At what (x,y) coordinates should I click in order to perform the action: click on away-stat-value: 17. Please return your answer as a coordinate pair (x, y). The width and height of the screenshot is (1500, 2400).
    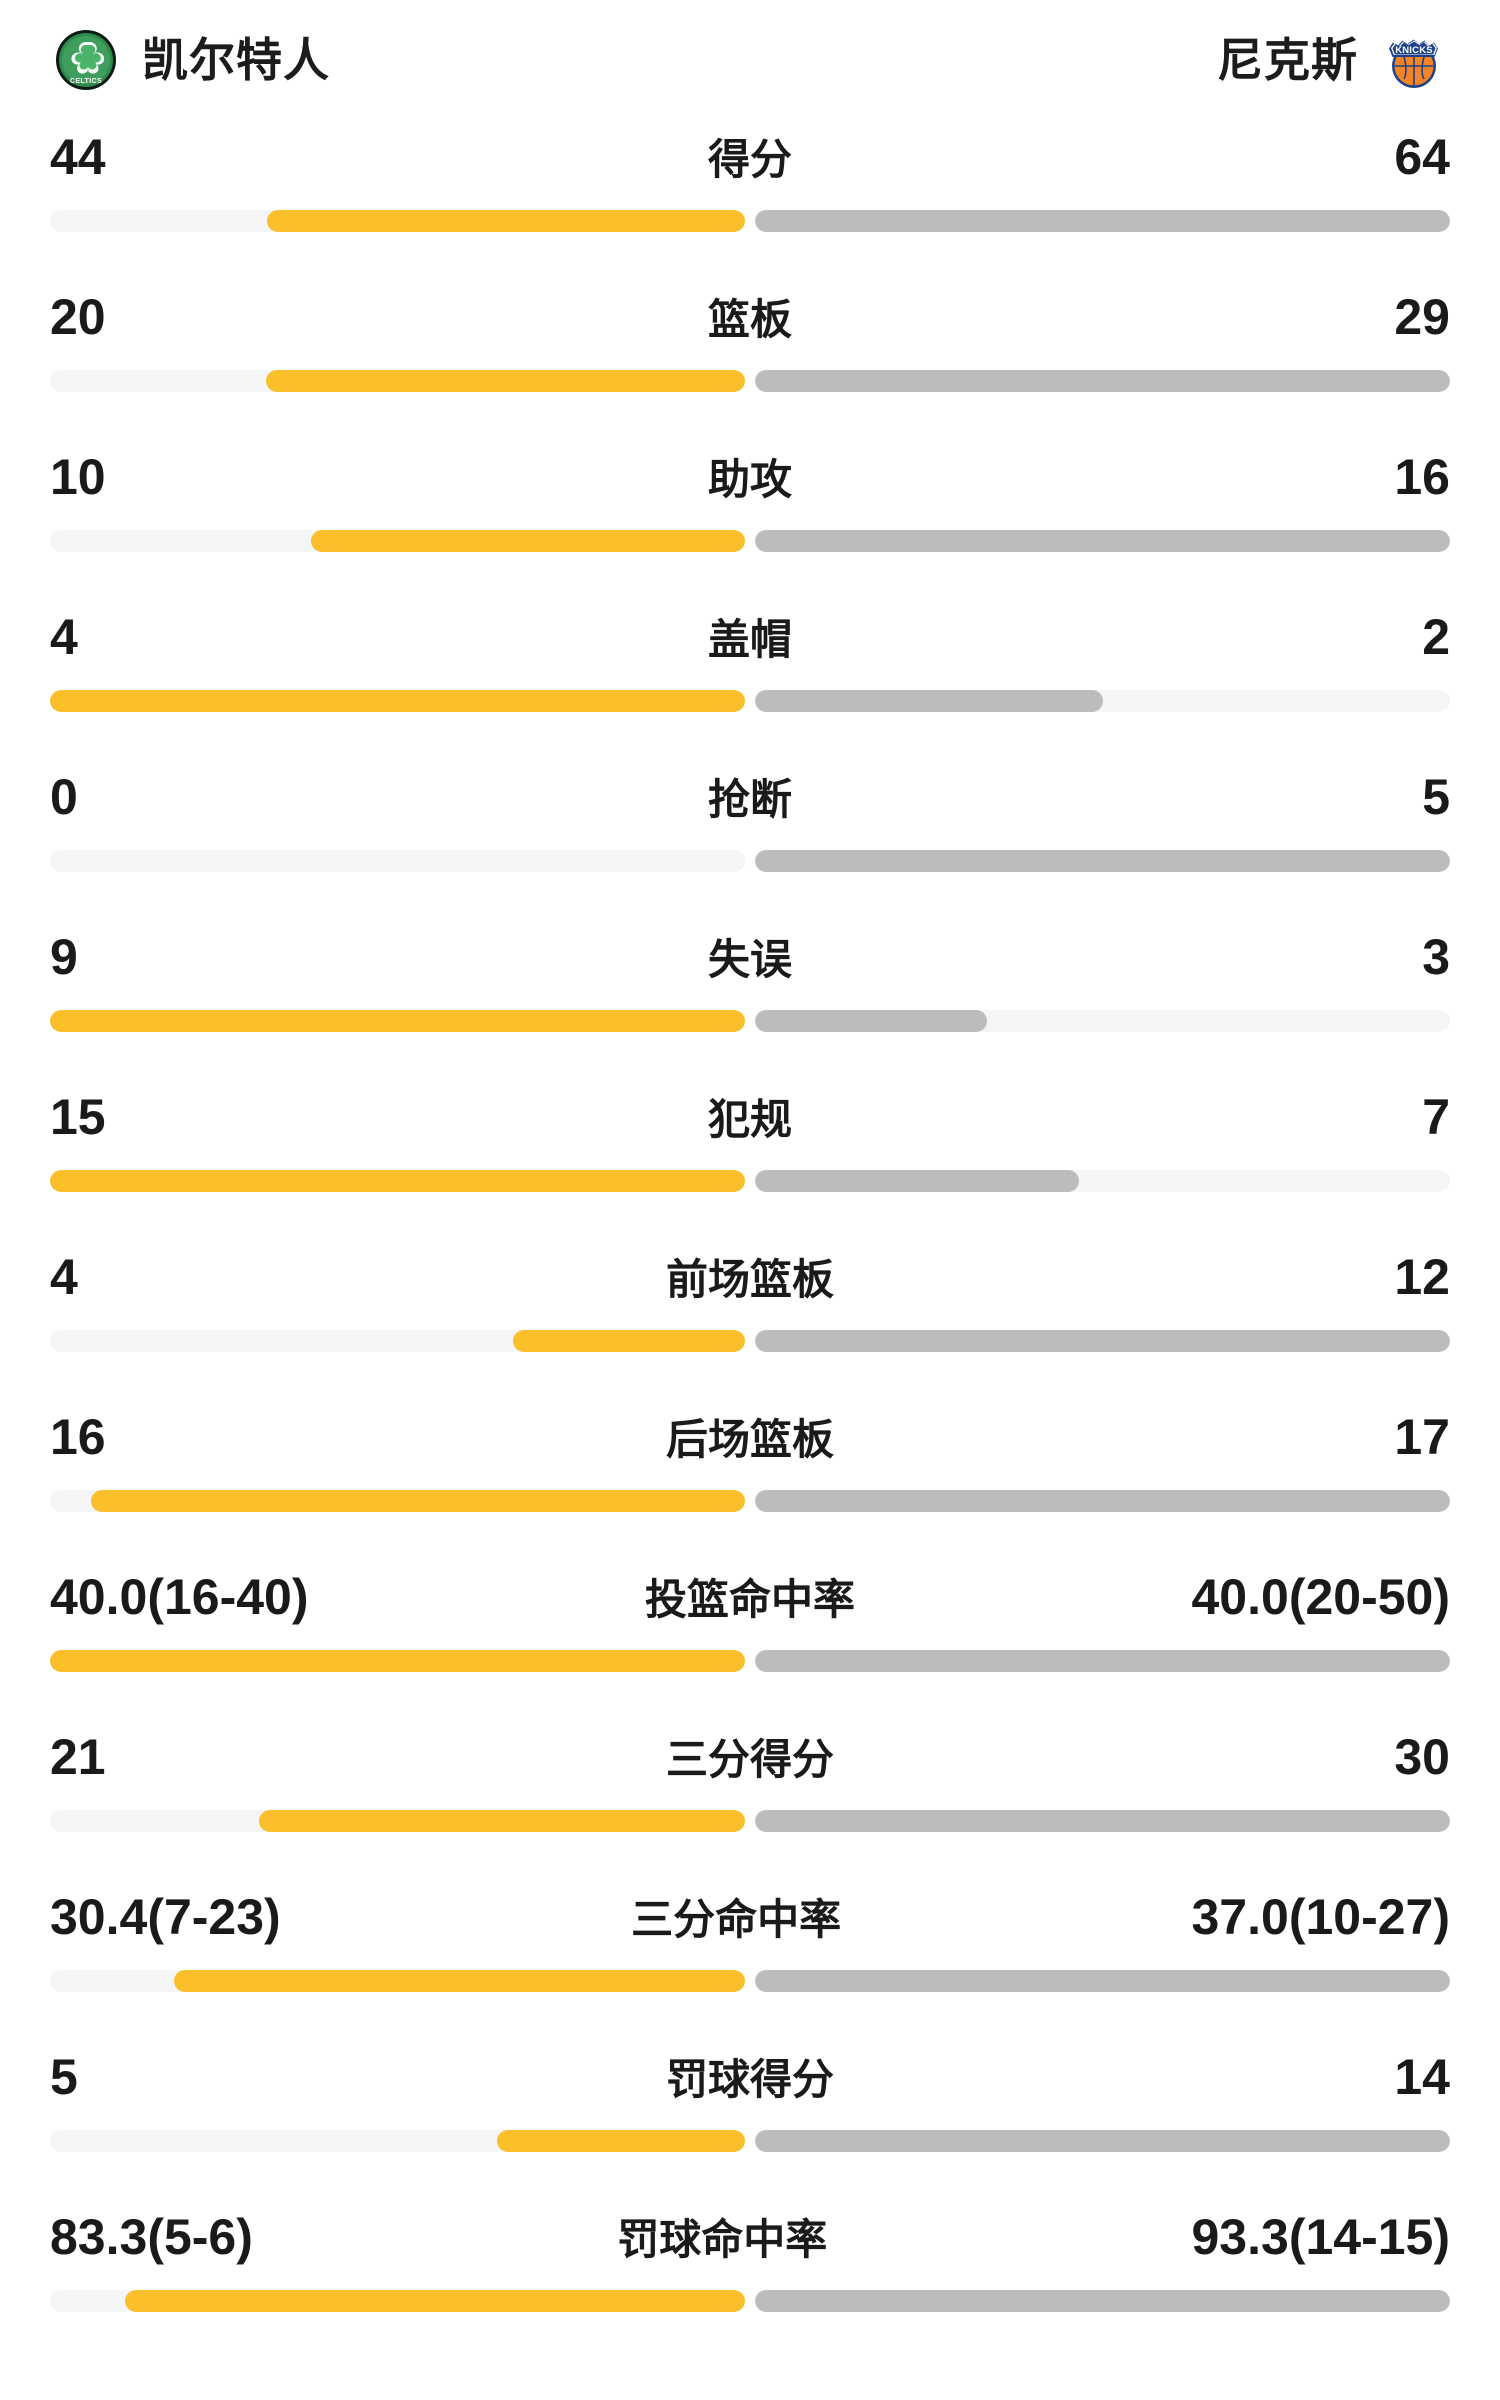
    Looking at the image, I should click on (1422, 1437).